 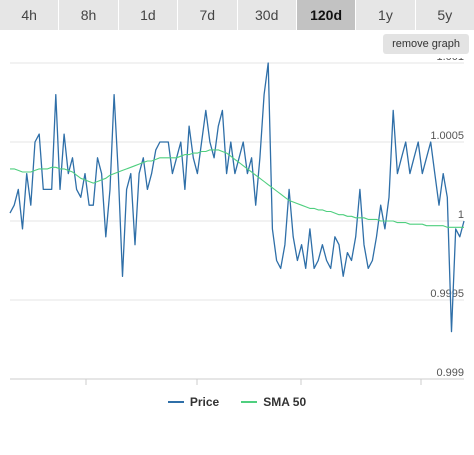 I want to click on legend-item-price: Price, so click(x=193, y=402).